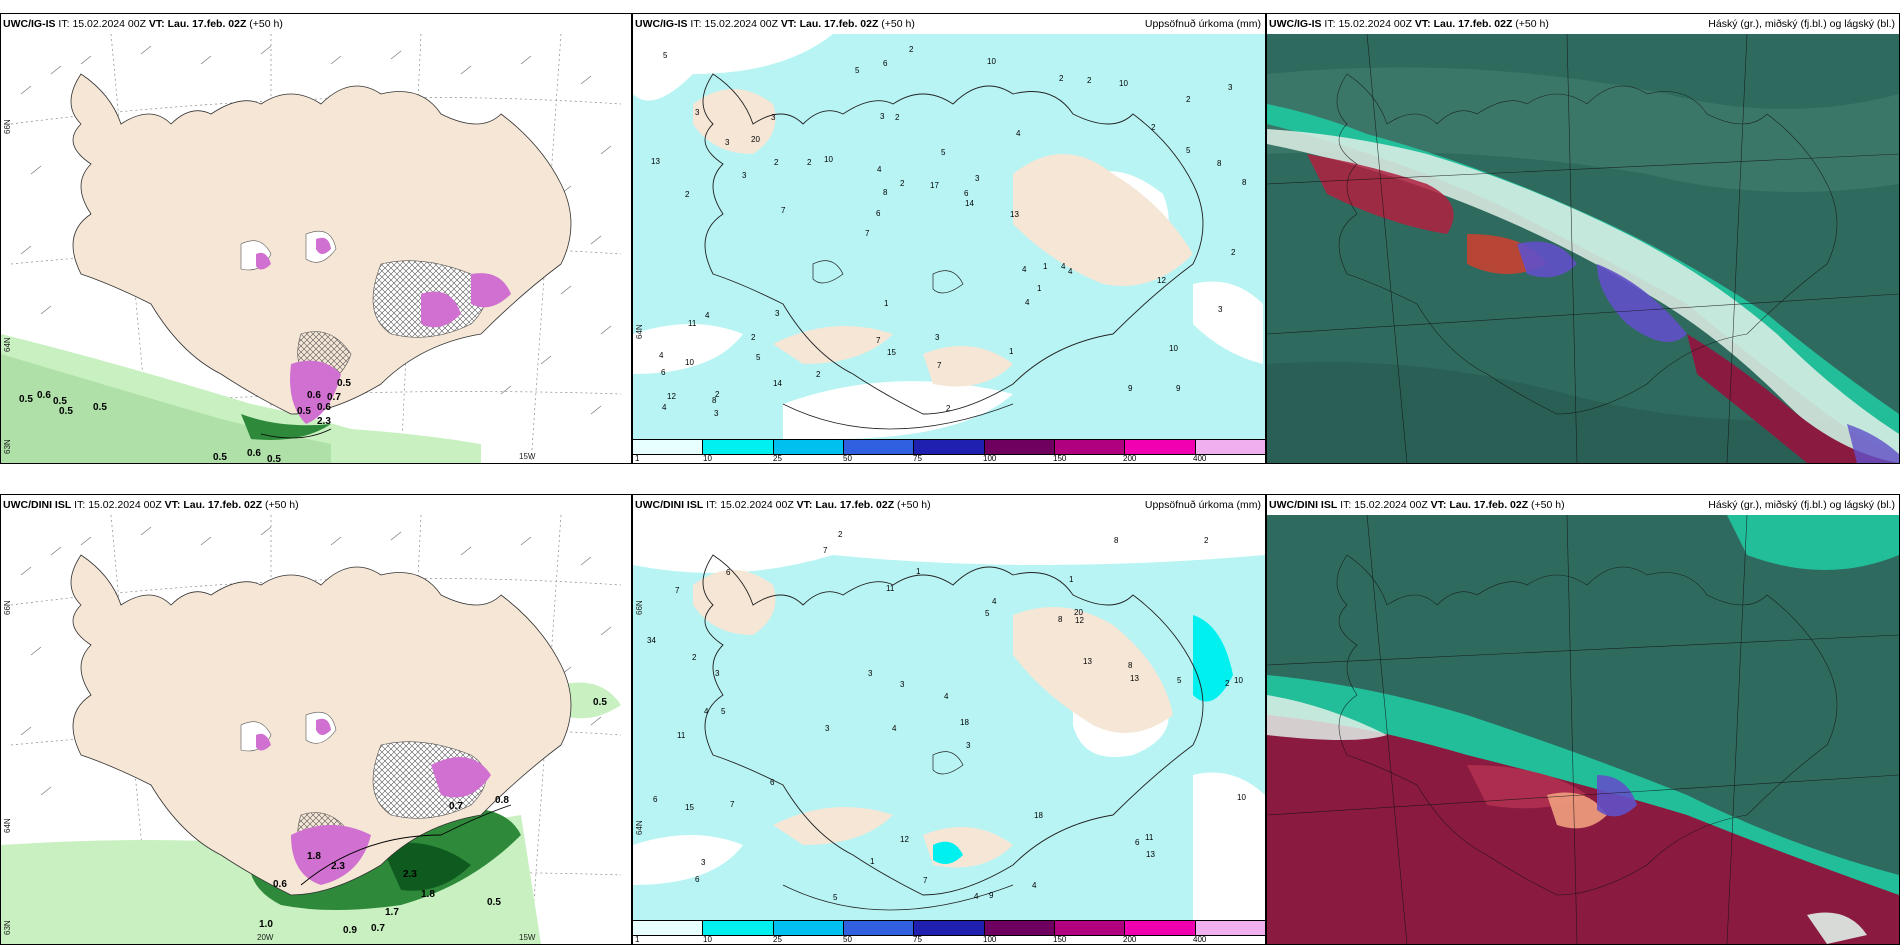 This screenshot has height=950, width=1900. I want to click on model-name: UWC/IG-IS, so click(29, 24).